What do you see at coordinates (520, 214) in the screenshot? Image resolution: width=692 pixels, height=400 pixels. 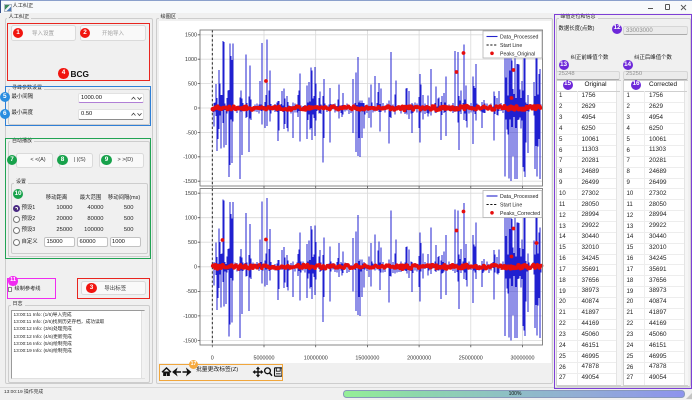 I see `svg-text: Peaks_Corrected` at bounding box center [520, 214].